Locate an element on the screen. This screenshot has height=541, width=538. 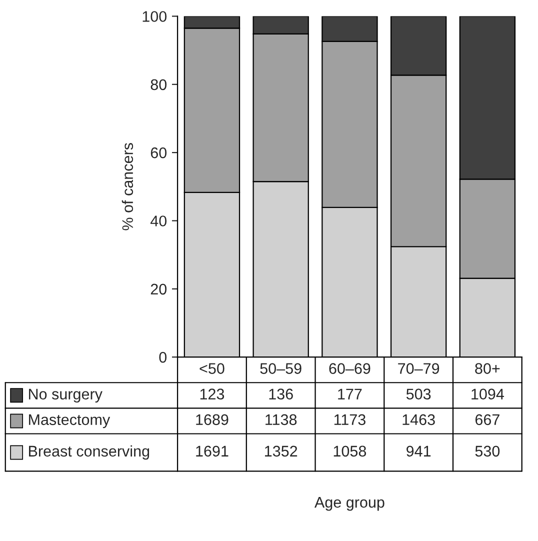
text: 530 is located at coordinates (487, 451).